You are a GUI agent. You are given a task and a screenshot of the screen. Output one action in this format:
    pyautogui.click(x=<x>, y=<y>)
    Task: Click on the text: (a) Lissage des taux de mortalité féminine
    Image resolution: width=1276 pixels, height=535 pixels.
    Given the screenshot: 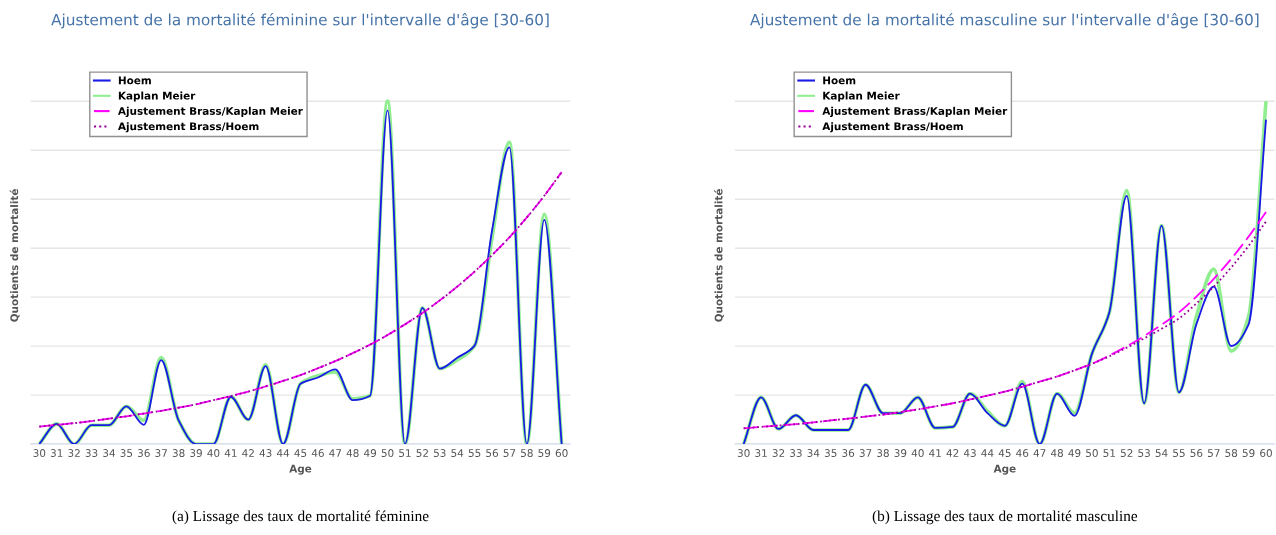 What is the action you would take?
    pyautogui.click(x=300, y=517)
    